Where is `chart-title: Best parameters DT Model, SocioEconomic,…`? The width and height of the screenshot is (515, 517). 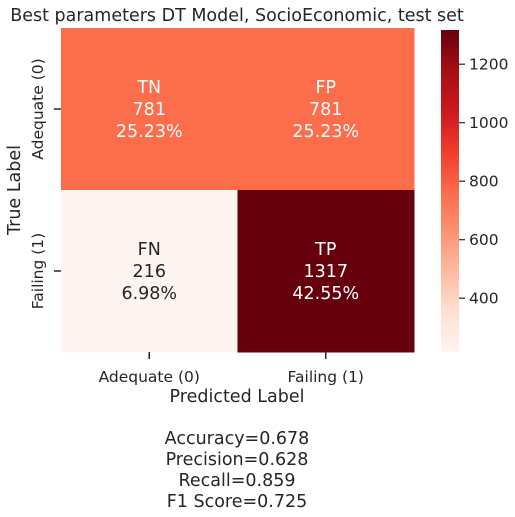 chart-title: Best parameters DT Model, SocioEconomic,… is located at coordinates (237, 16).